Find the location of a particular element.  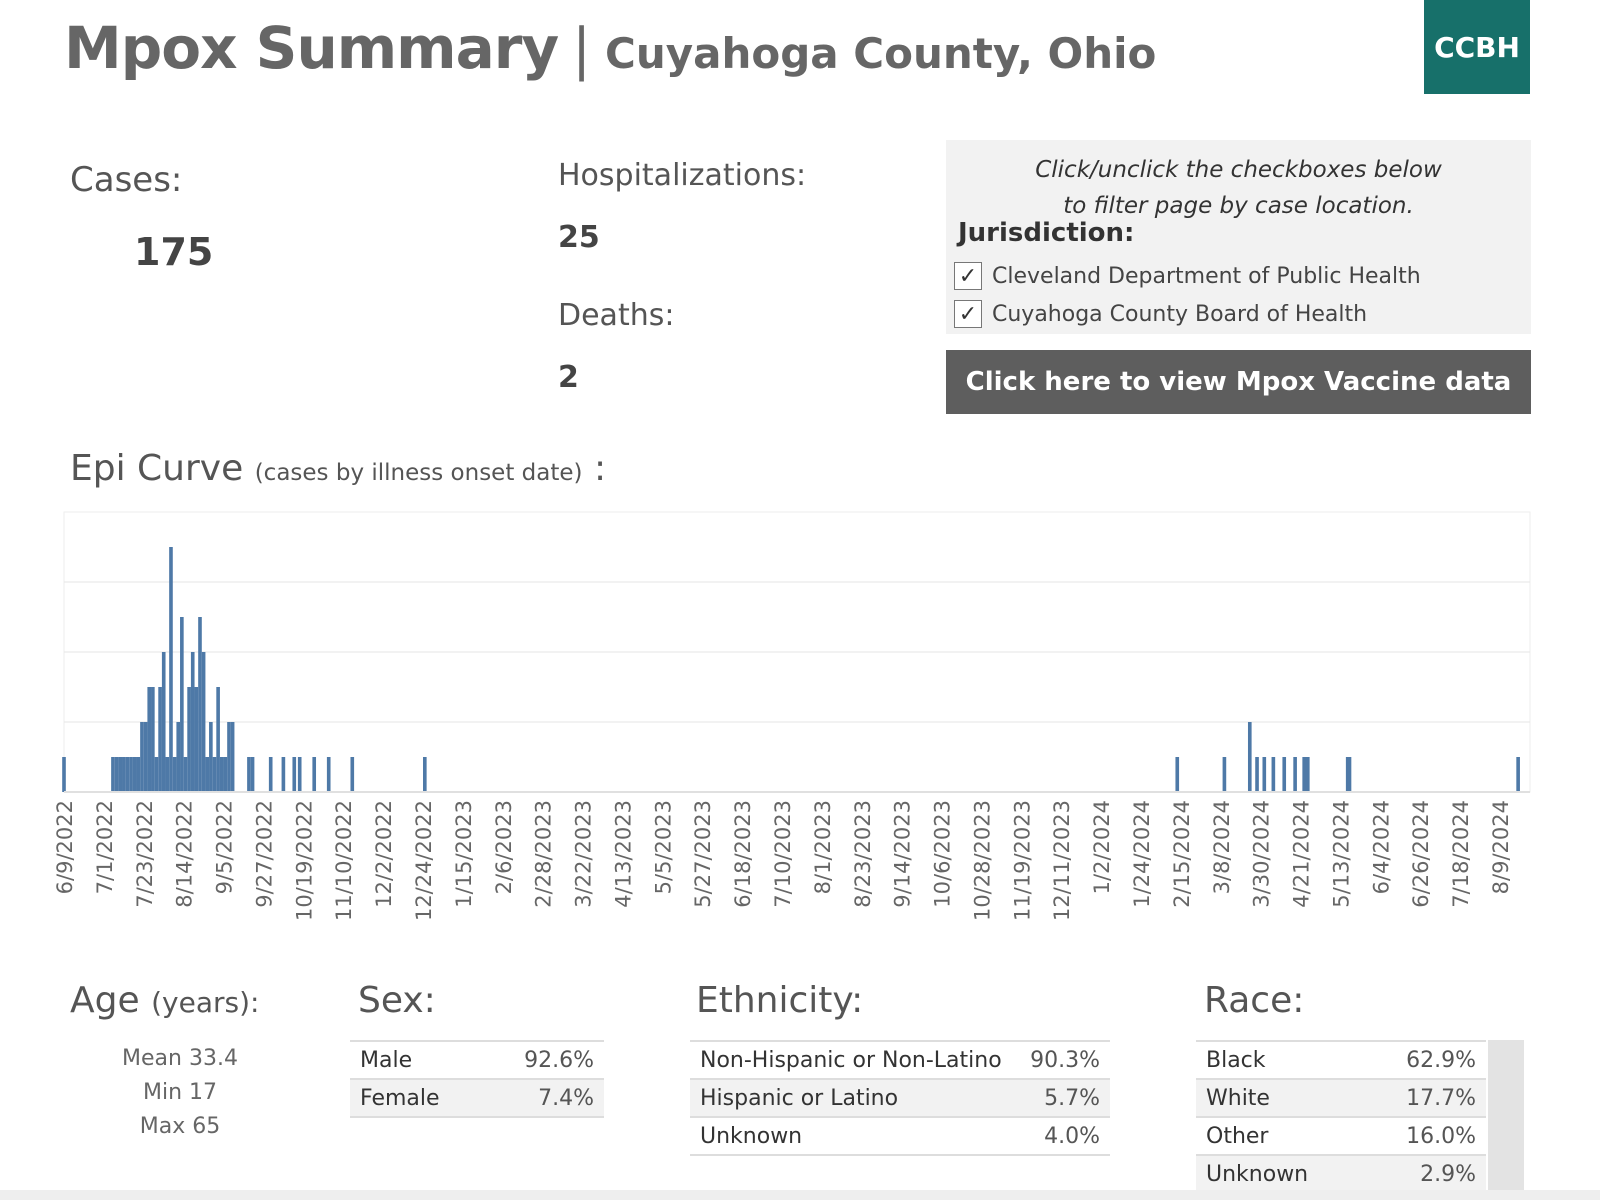

x-tick-label: 5/5/2023 is located at coordinates (663, 847).